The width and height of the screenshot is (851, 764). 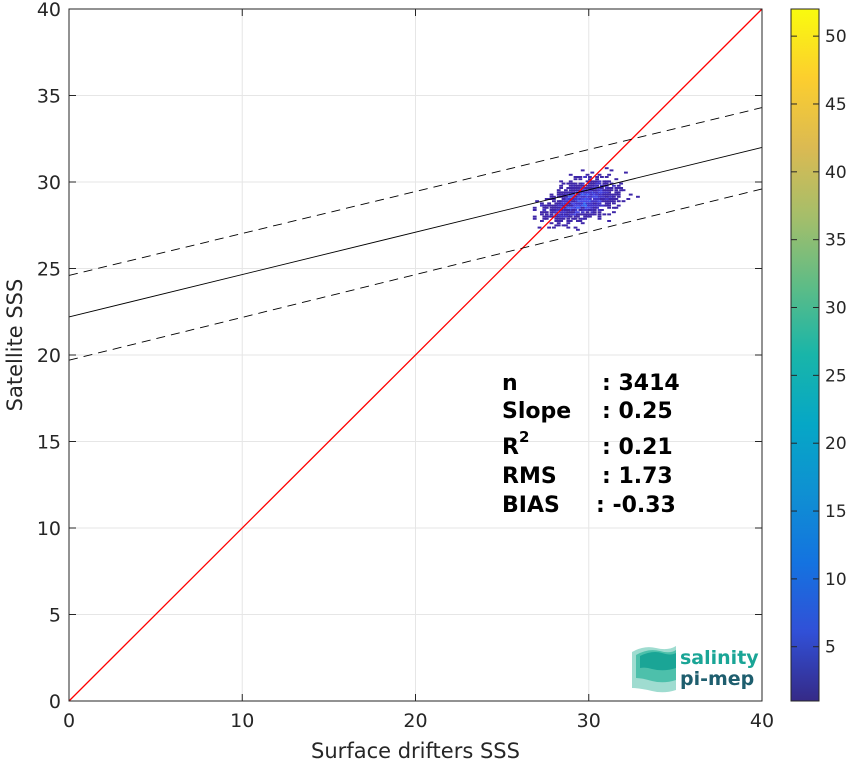 What do you see at coordinates (836, 37) in the screenshot?
I see `colorbar-tick-label: 50` at bounding box center [836, 37].